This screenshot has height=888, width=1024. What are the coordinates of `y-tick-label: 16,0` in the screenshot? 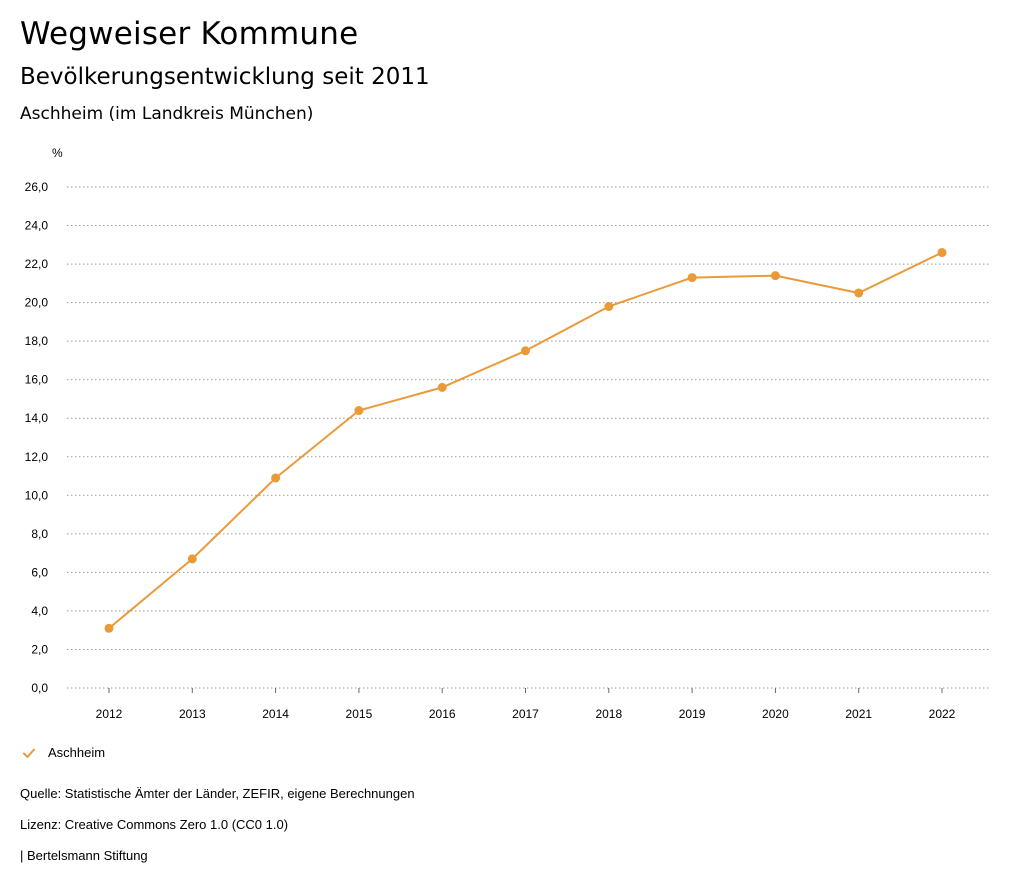 It's located at (37, 380).